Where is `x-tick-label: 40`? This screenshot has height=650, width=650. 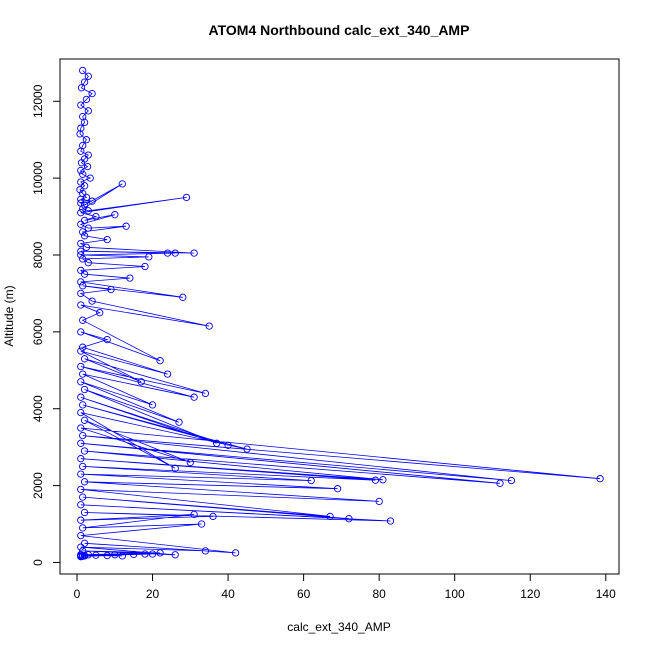
x-tick-label: 40 is located at coordinates (228, 594).